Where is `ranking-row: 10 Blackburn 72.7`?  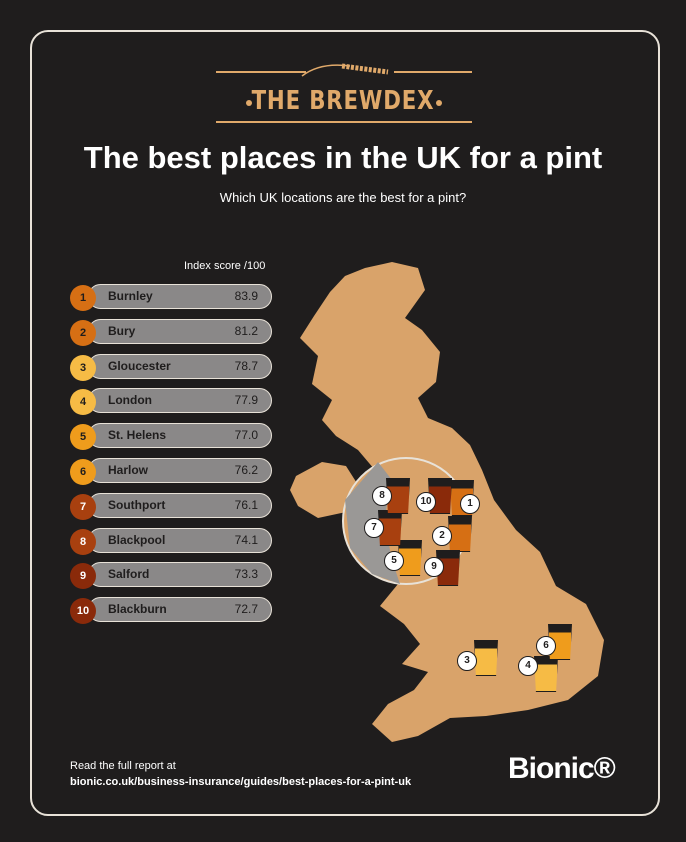
ranking-row: 10 Blackburn 72.7 is located at coordinates (172, 611).